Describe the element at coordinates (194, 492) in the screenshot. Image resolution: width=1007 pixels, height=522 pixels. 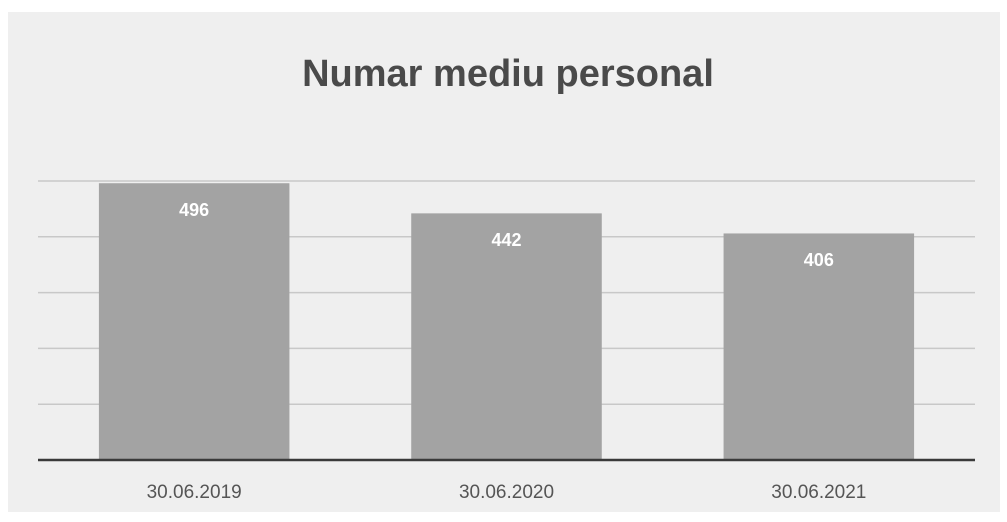
I see `x-tick-label: 30.06.2019` at that location.